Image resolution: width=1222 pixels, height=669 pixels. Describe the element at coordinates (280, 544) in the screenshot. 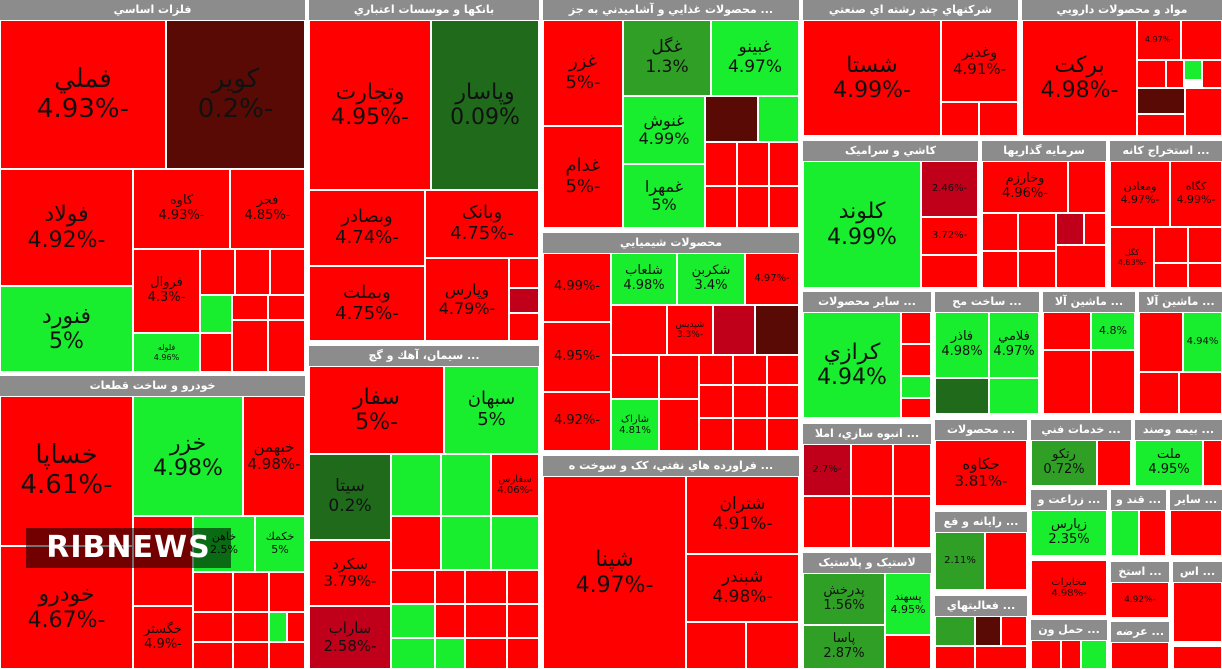

I see `tile-khkamak: خكمك 5%` at that location.